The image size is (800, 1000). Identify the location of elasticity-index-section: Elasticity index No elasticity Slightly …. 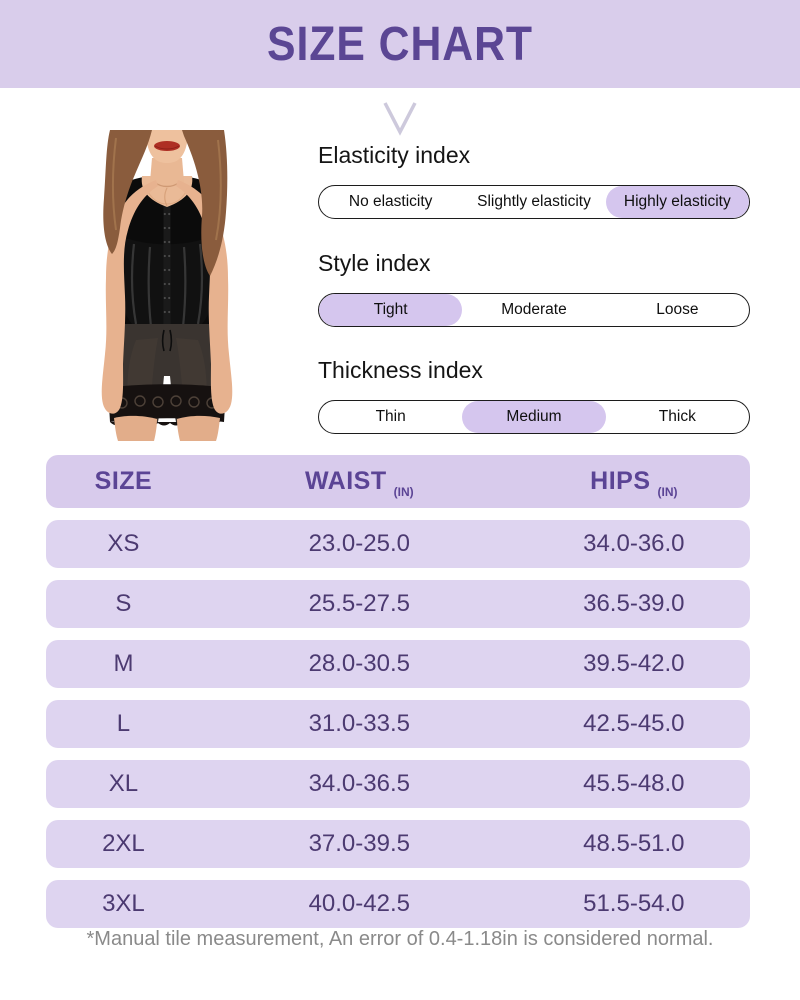
(534, 180).